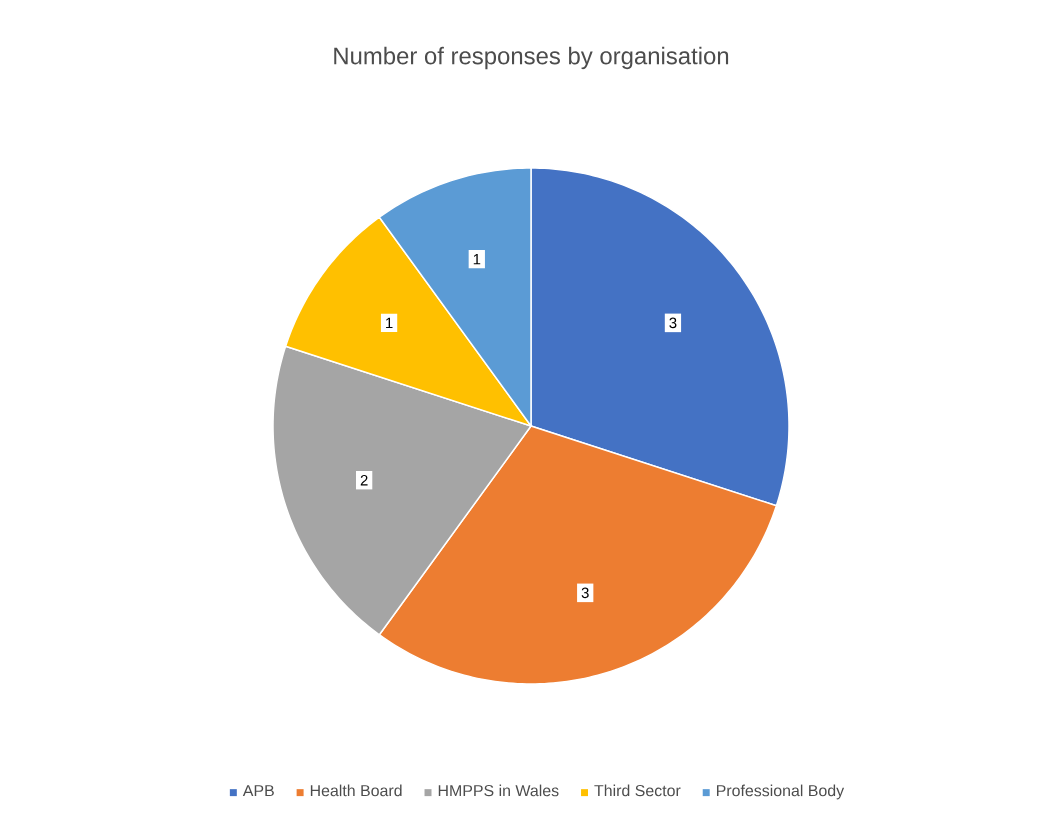  Describe the element at coordinates (780, 792) in the screenshot. I see `legend-label: Professional Body` at that location.